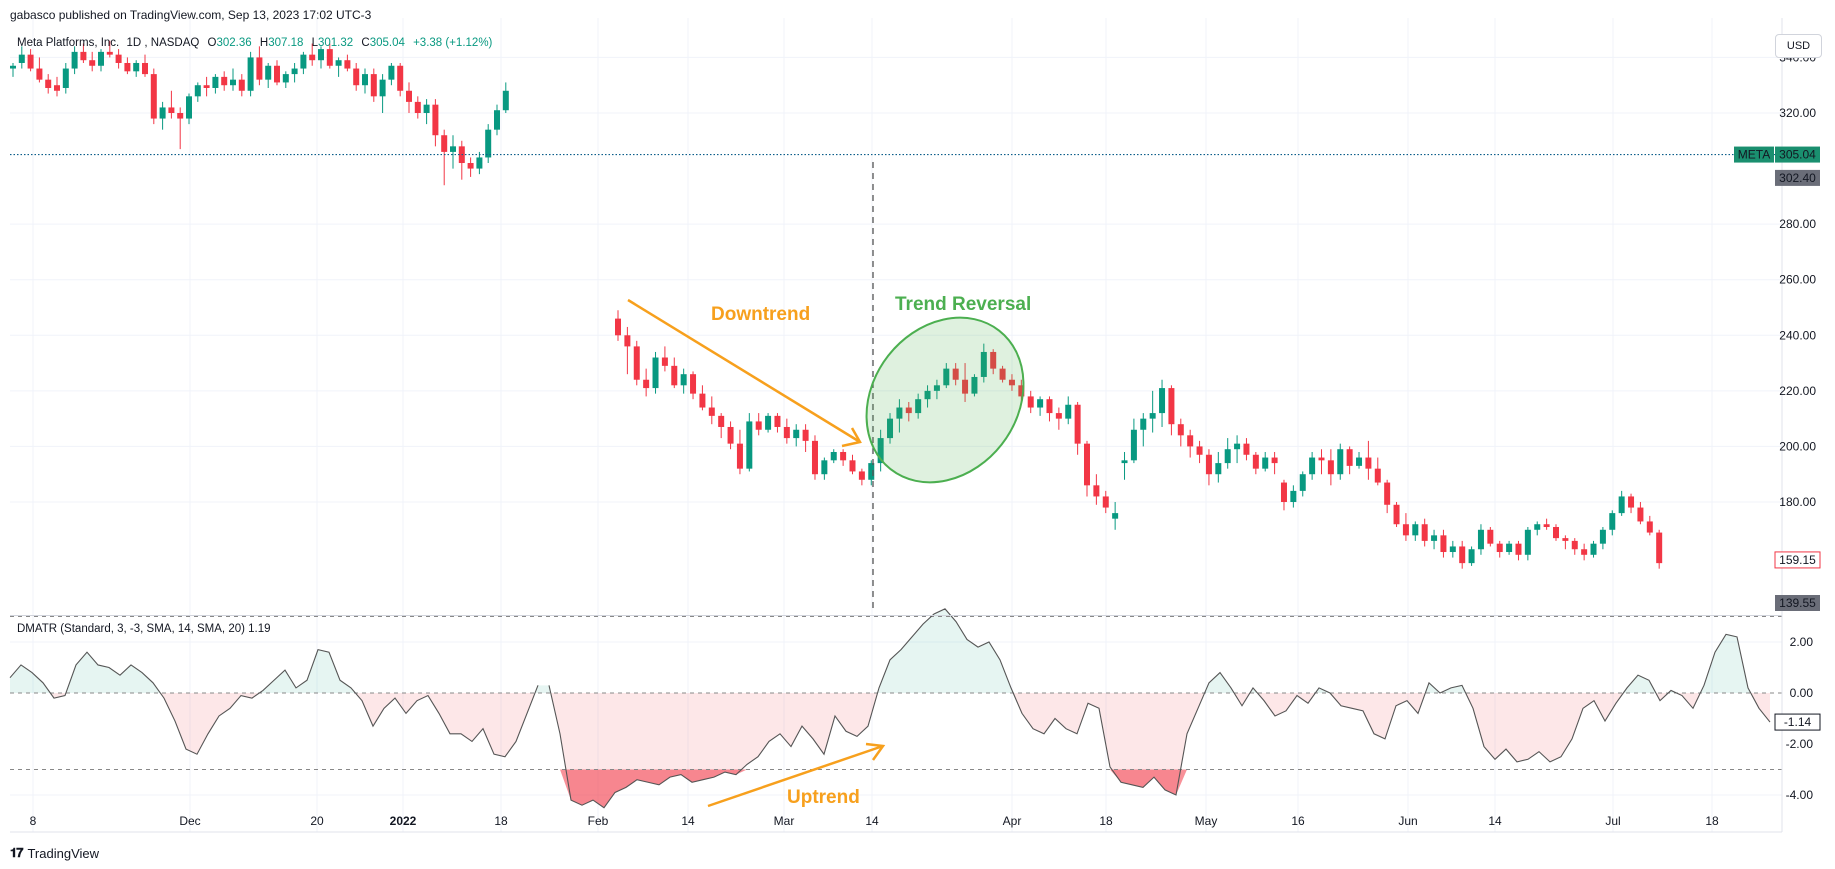 Image resolution: width=1835 pixels, height=869 pixels. I want to click on x-tick-1: Dec, so click(189, 821).